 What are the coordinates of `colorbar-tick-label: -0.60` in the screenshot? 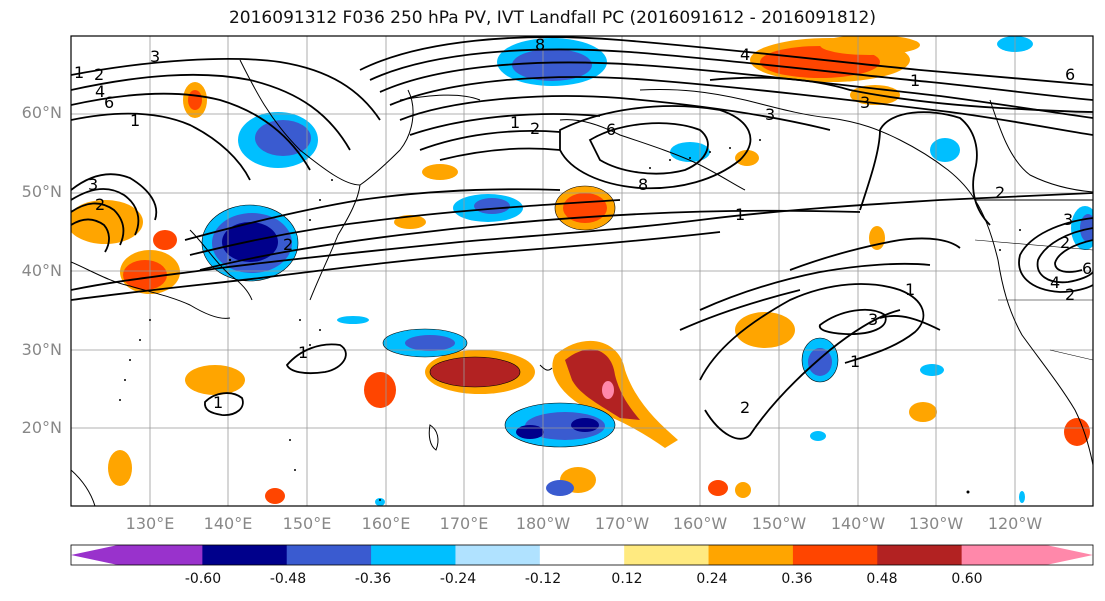 It's located at (203, 579).